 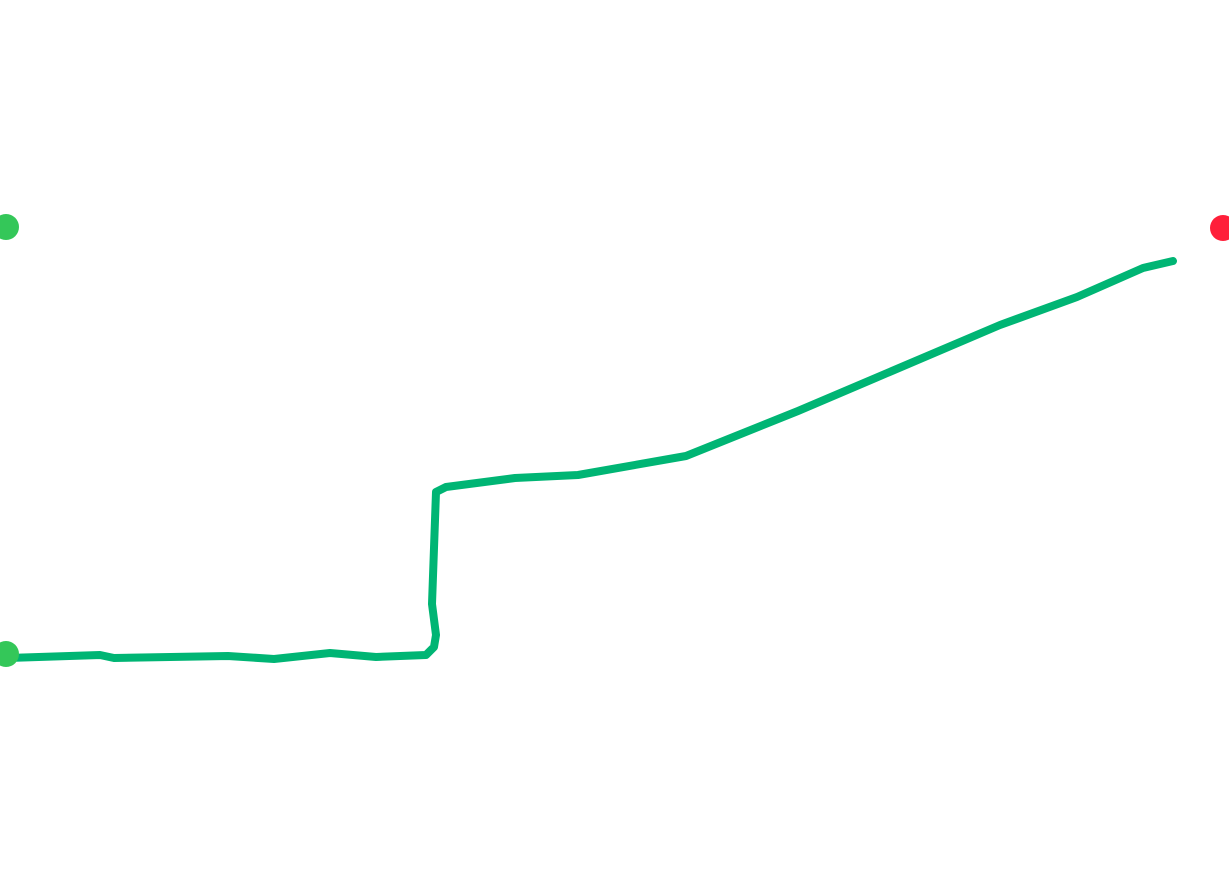 What do you see at coordinates (9, 227) in the screenshot?
I see `start-marker` at bounding box center [9, 227].